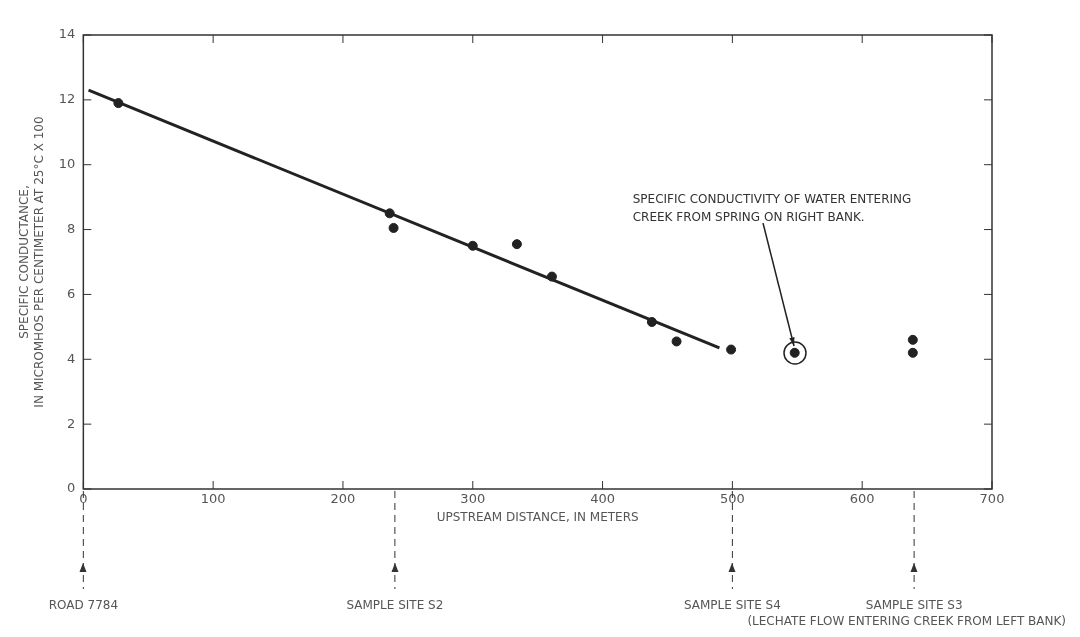 The height and width of the screenshot is (637, 1080). I want to click on ref-line-label: SAMPLE SITE S2, so click(395, 605).